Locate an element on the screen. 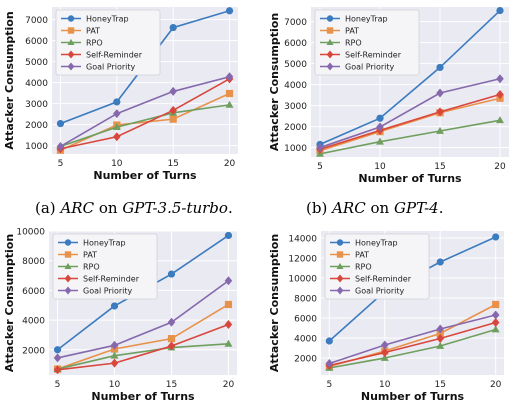 Image resolution: width=530 pixels, height=414 pixels. chart-a-xtick-label: 15 is located at coordinates (172, 164).